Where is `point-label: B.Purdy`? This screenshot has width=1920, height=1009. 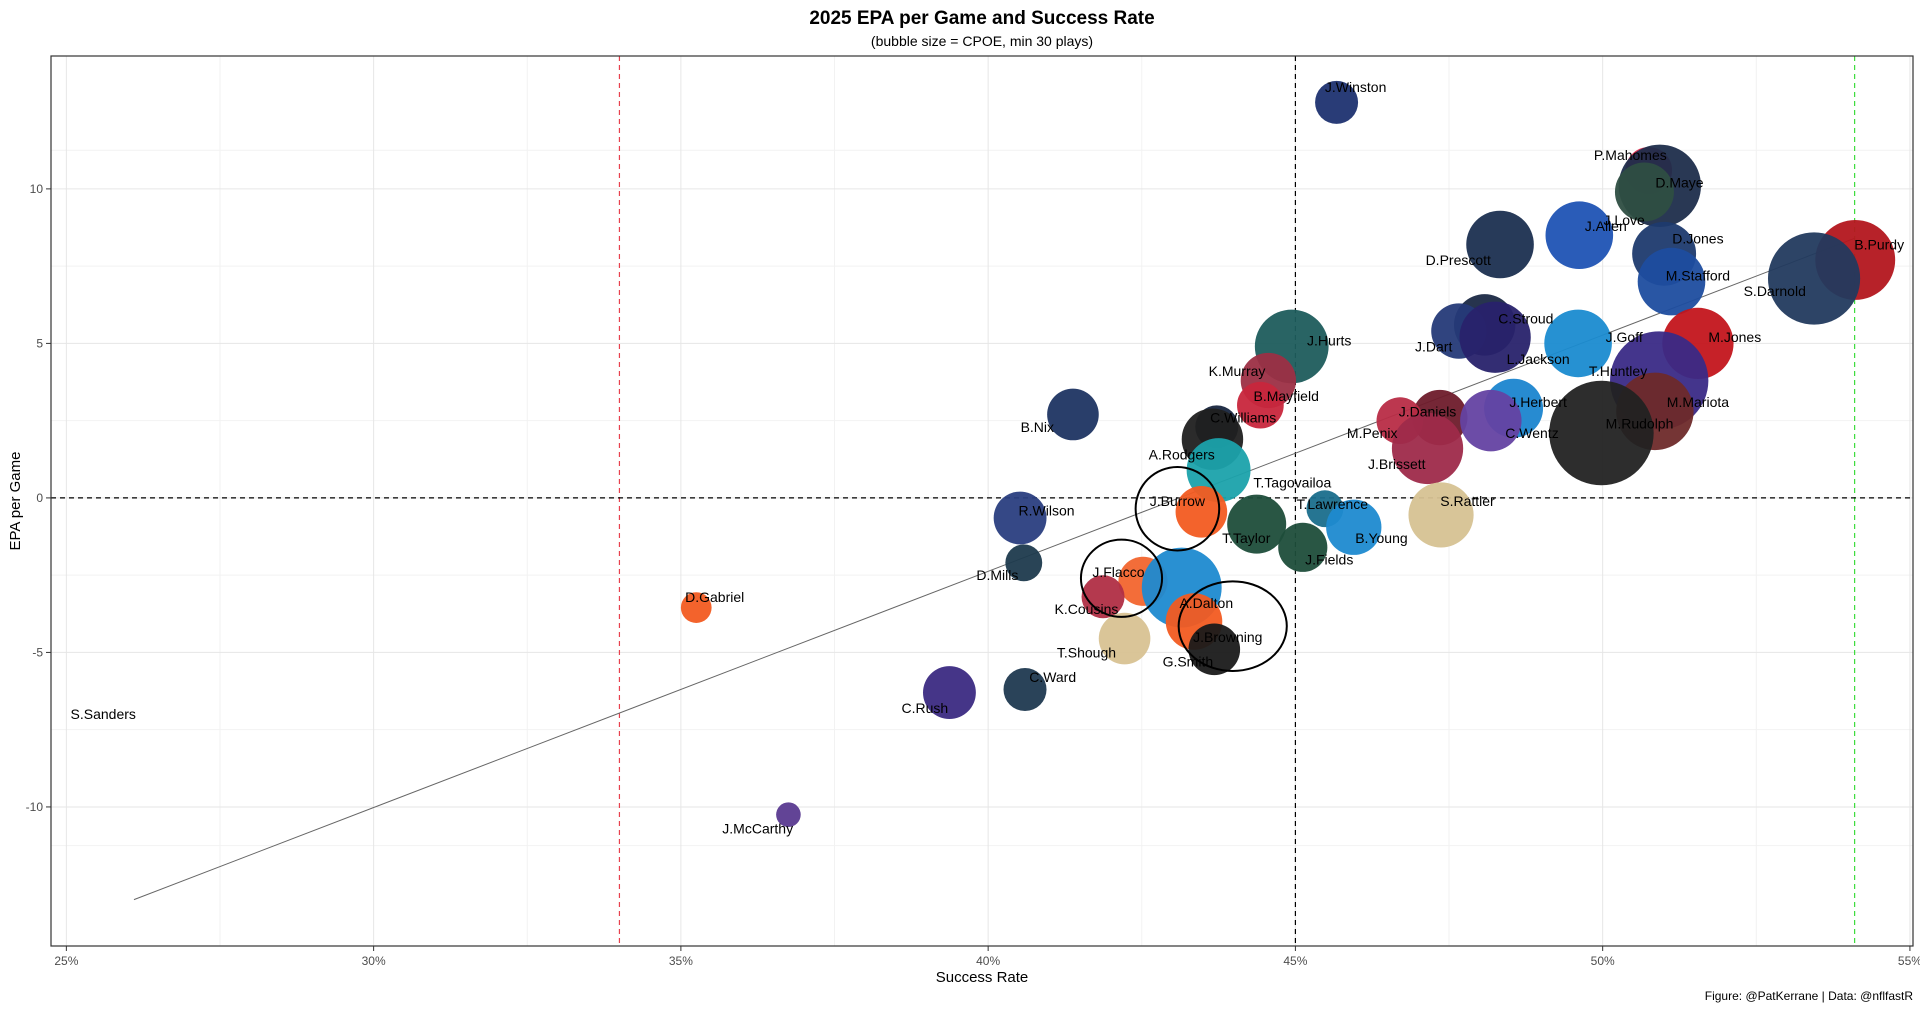
point-label: B.Purdy is located at coordinates (1879, 245).